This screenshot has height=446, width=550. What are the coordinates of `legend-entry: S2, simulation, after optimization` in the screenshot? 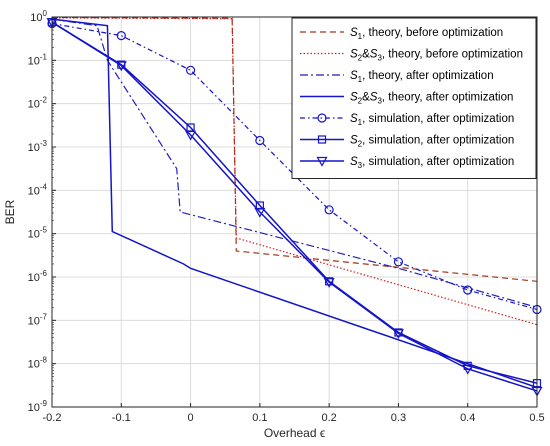 It's located at (407, 142).